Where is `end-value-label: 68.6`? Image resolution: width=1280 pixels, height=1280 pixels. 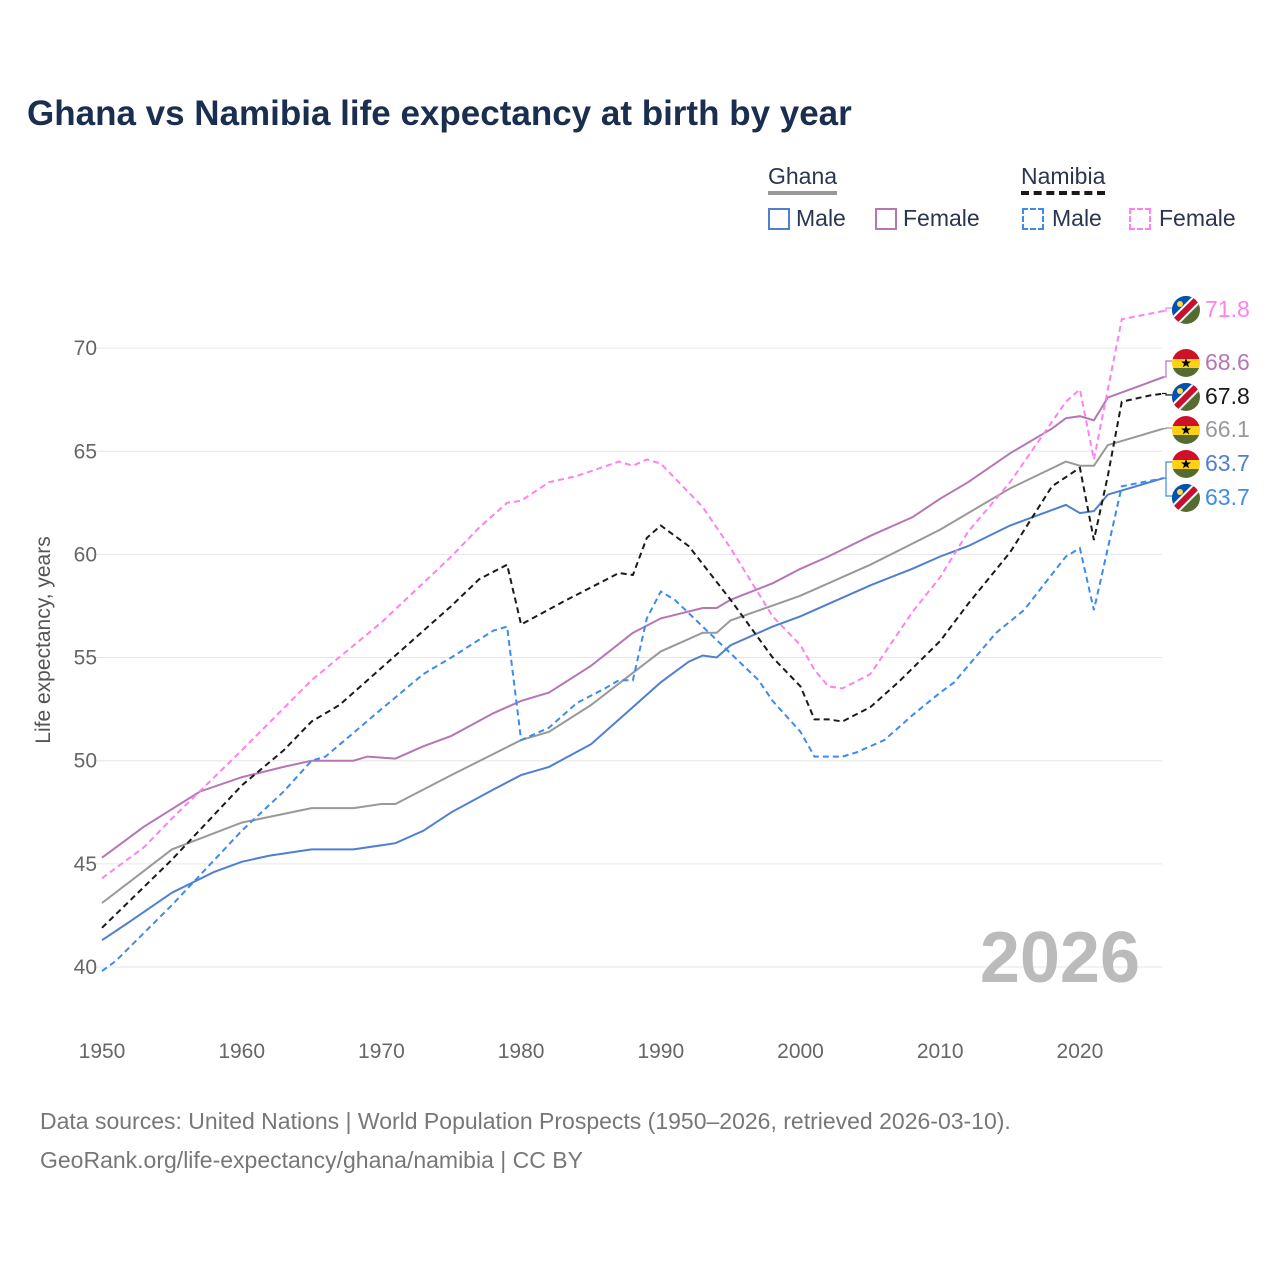 end-value-label: 68.6 is located at coordinates (1227, 362).